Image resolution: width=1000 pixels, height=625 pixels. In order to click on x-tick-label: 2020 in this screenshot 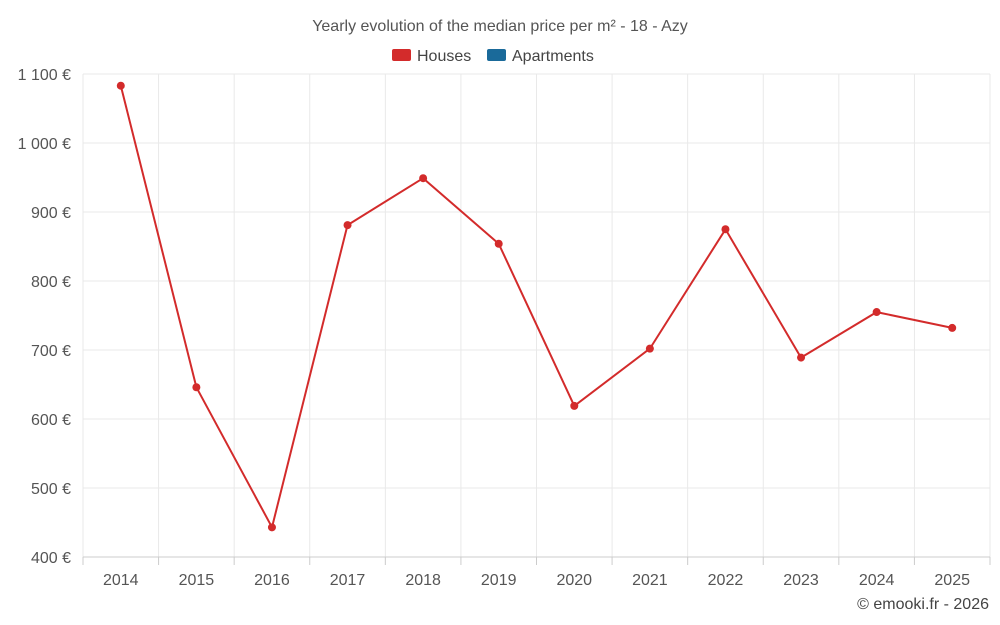, I will do `click(574, 580)`.